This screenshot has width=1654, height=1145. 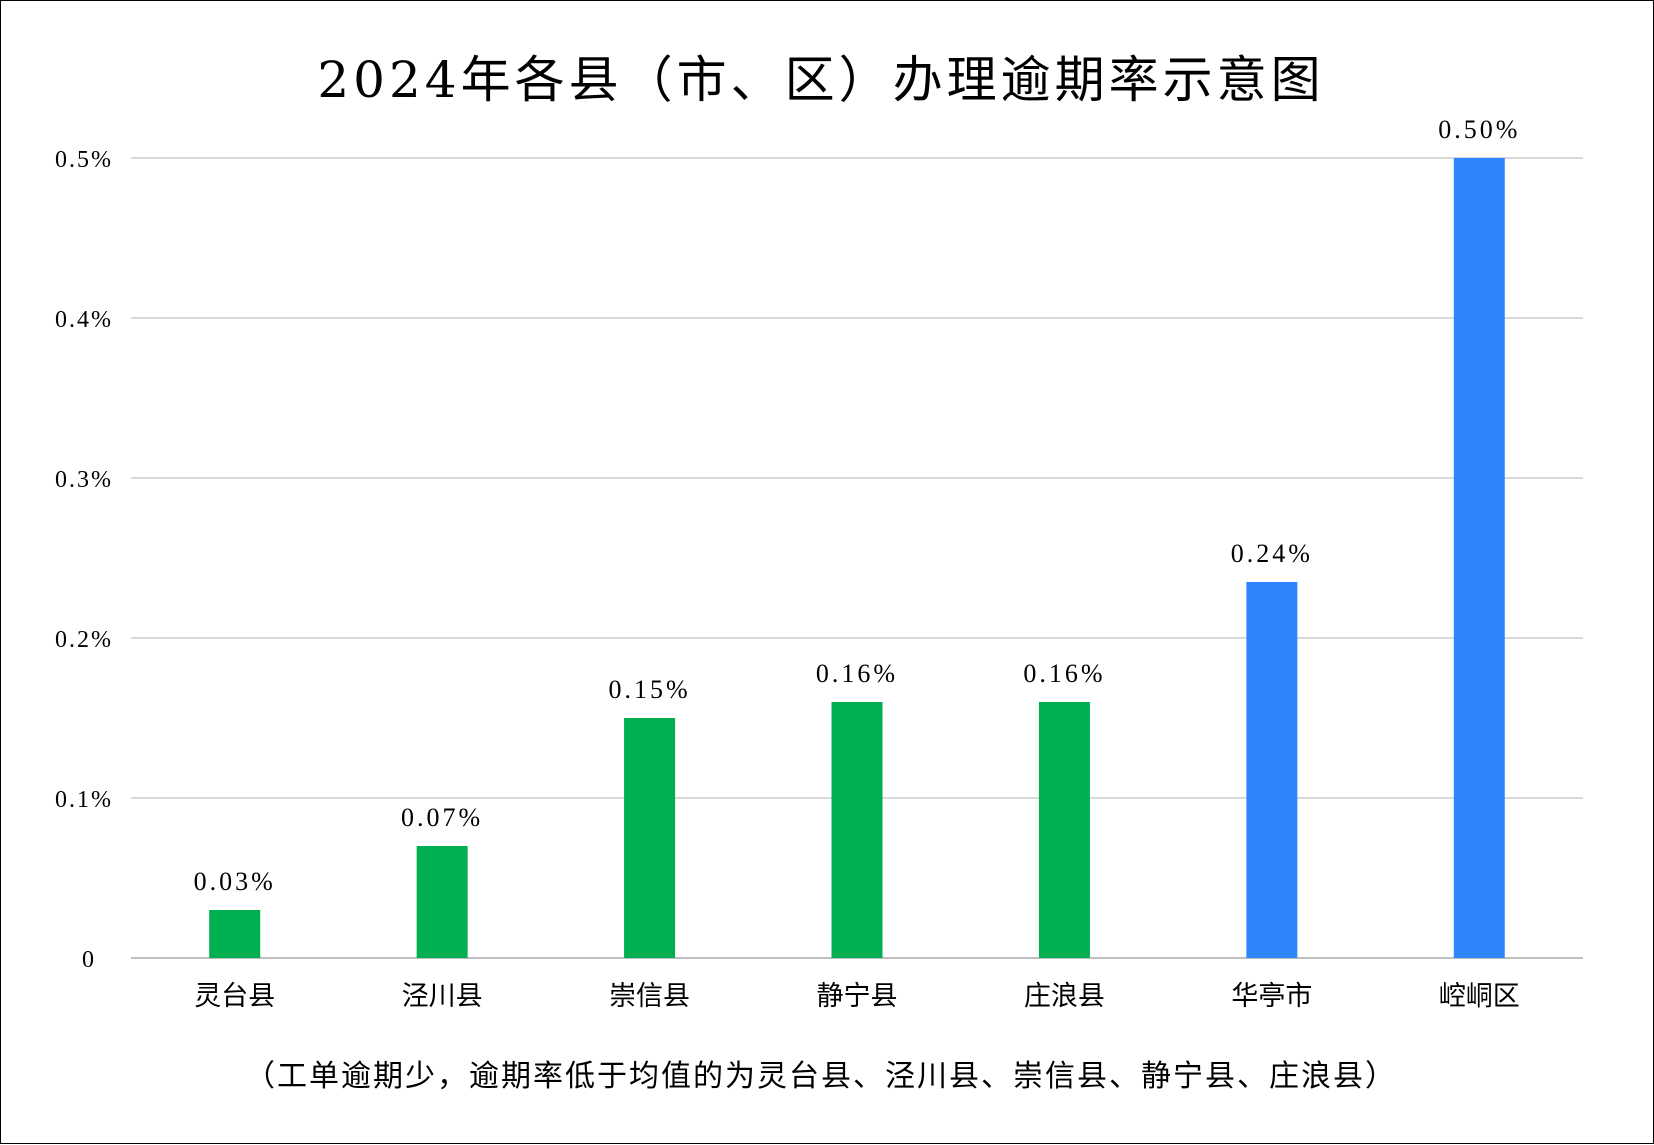 I want to click on y-tick-label: 0.2%, so click(x=84, y=640).